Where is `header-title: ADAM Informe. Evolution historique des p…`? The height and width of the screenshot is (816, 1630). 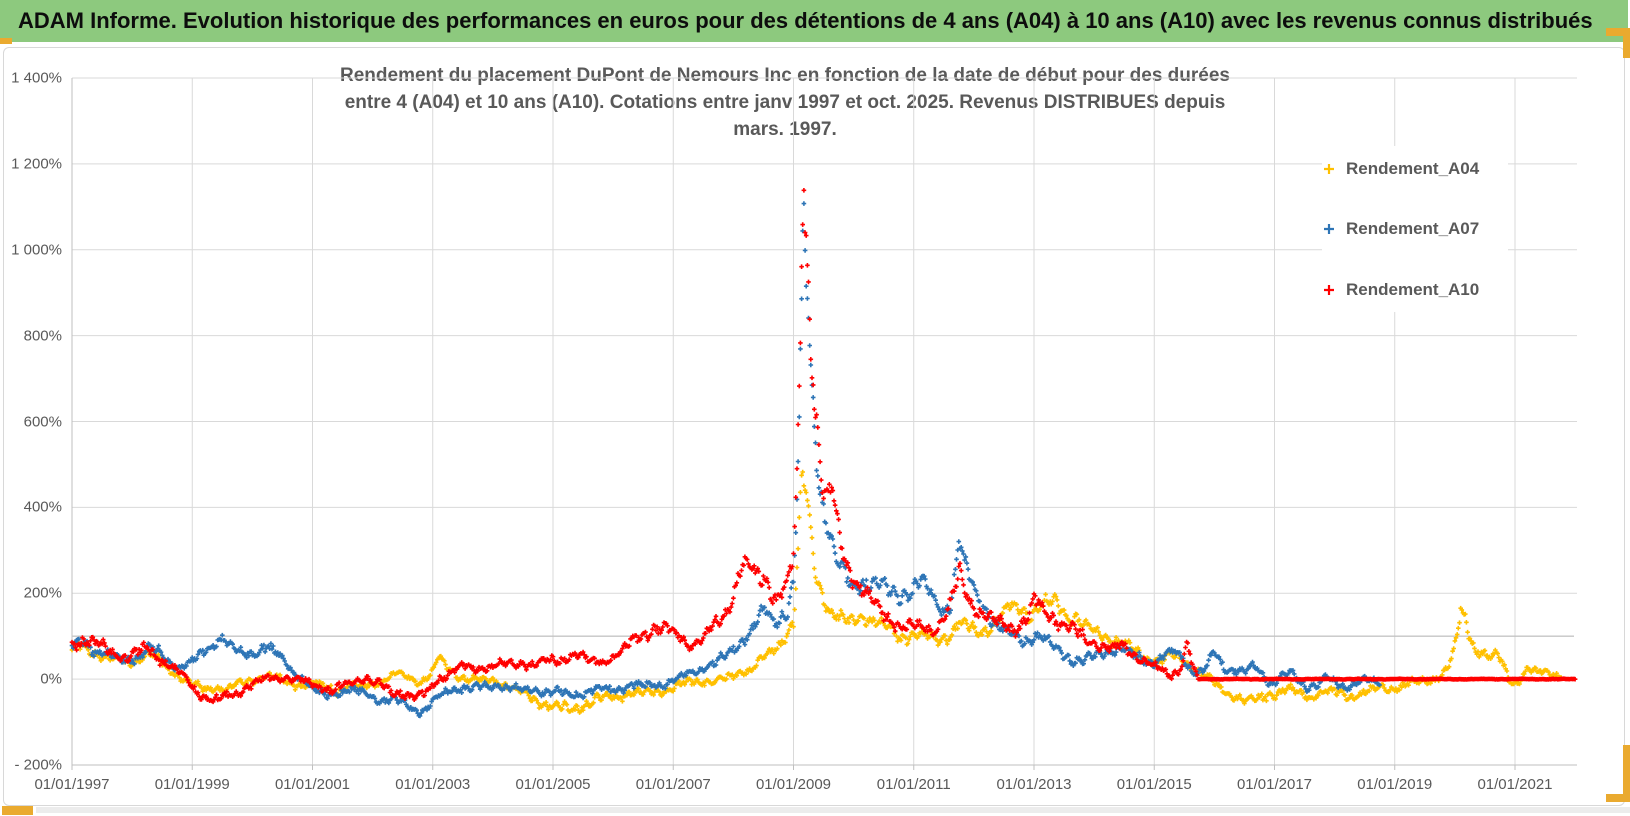 header-title: ADAM Informe. Evolution historique des p… is located at coordinates (805, 20).